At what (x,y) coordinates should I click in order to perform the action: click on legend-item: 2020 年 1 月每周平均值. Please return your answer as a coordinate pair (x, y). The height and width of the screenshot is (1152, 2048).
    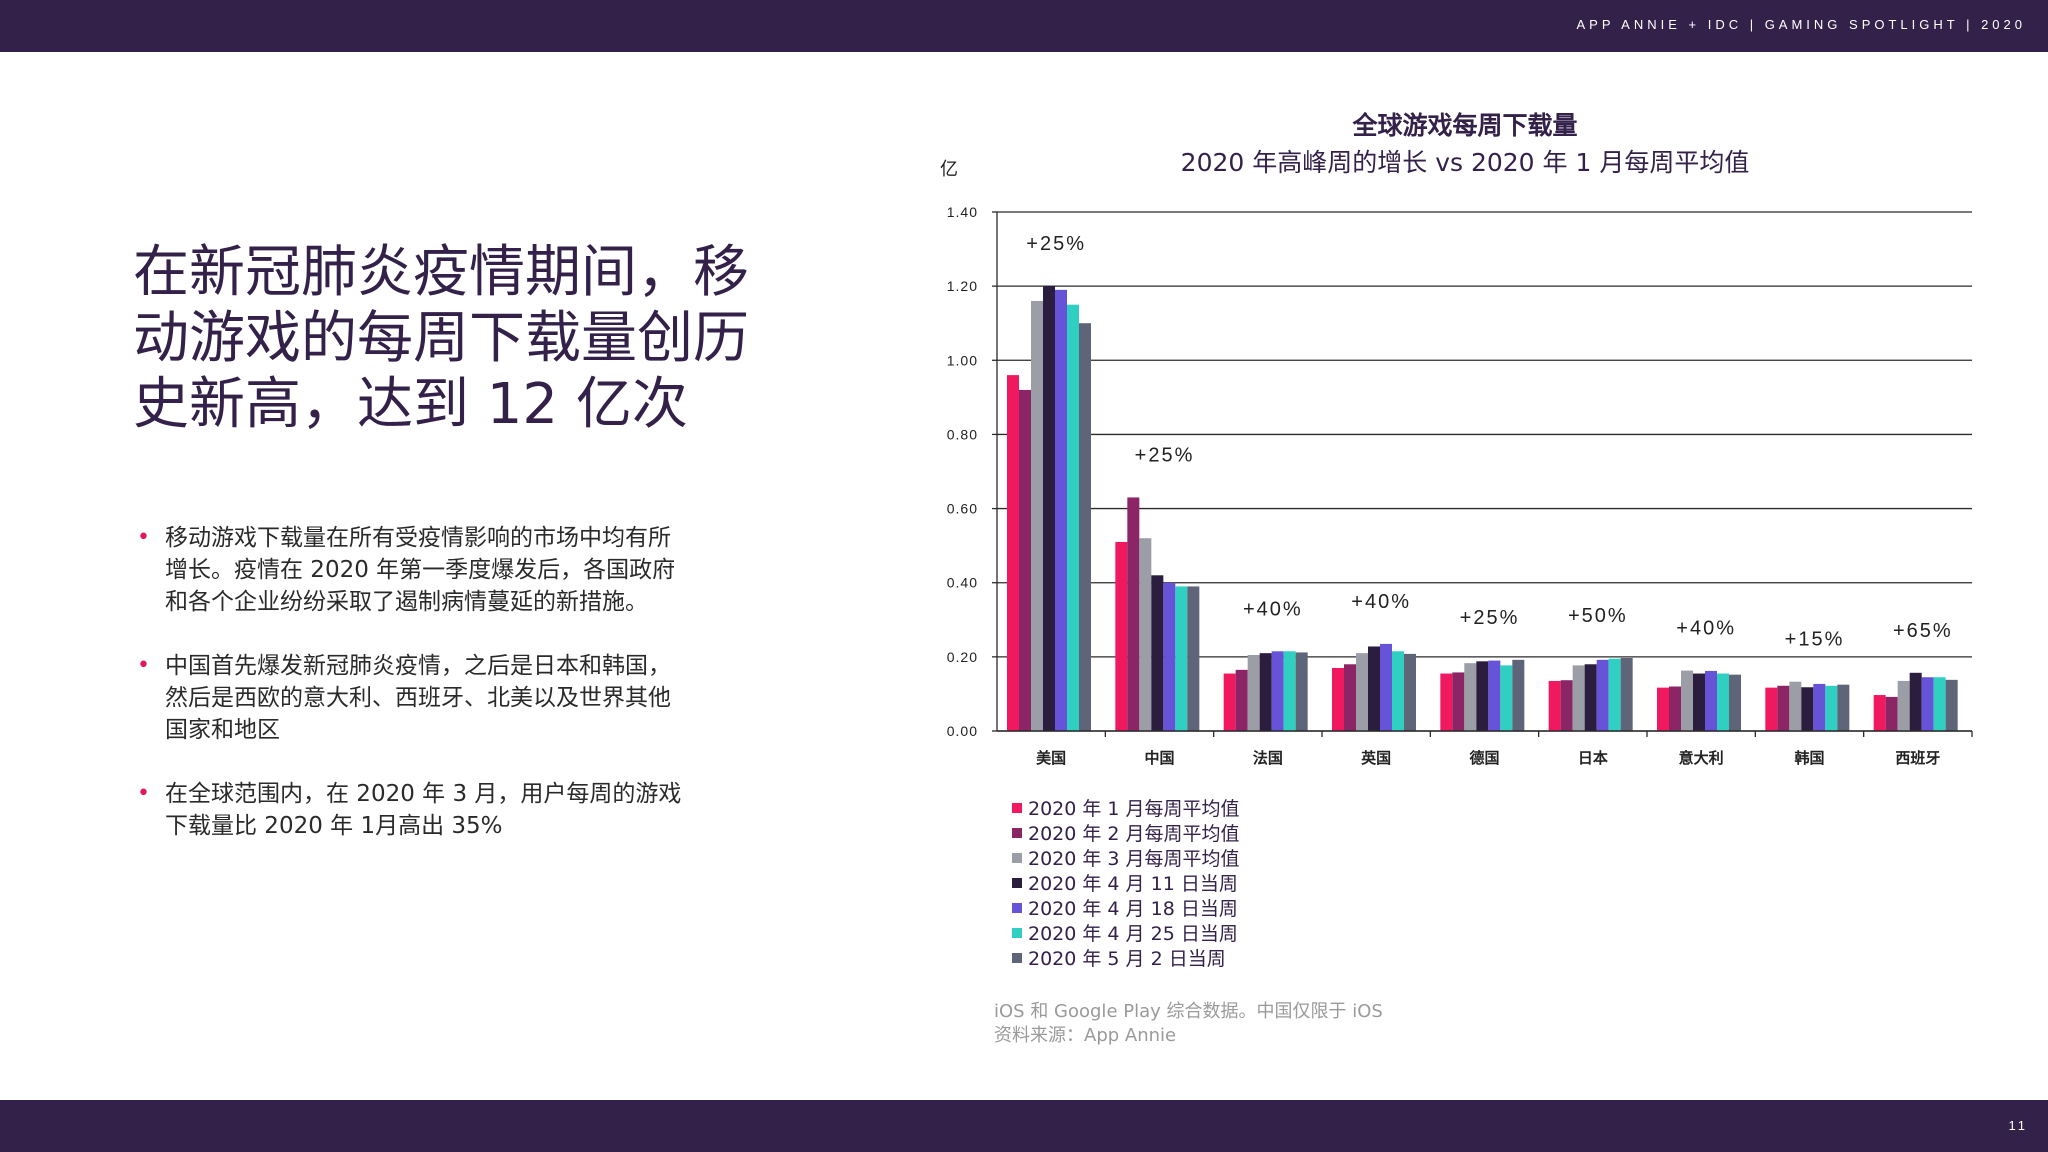
    Looking at the image, I should click on (1126, 807).